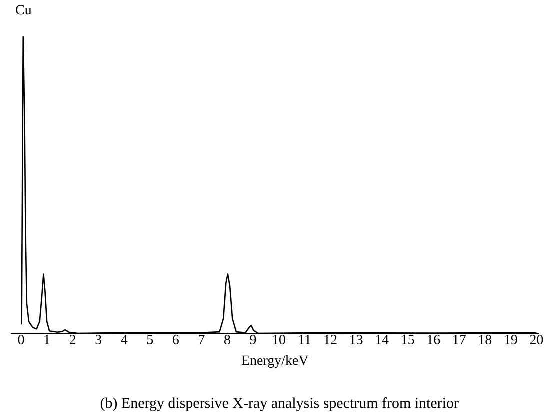  I want to click on x-tick-label: 3, so click(99, 339).